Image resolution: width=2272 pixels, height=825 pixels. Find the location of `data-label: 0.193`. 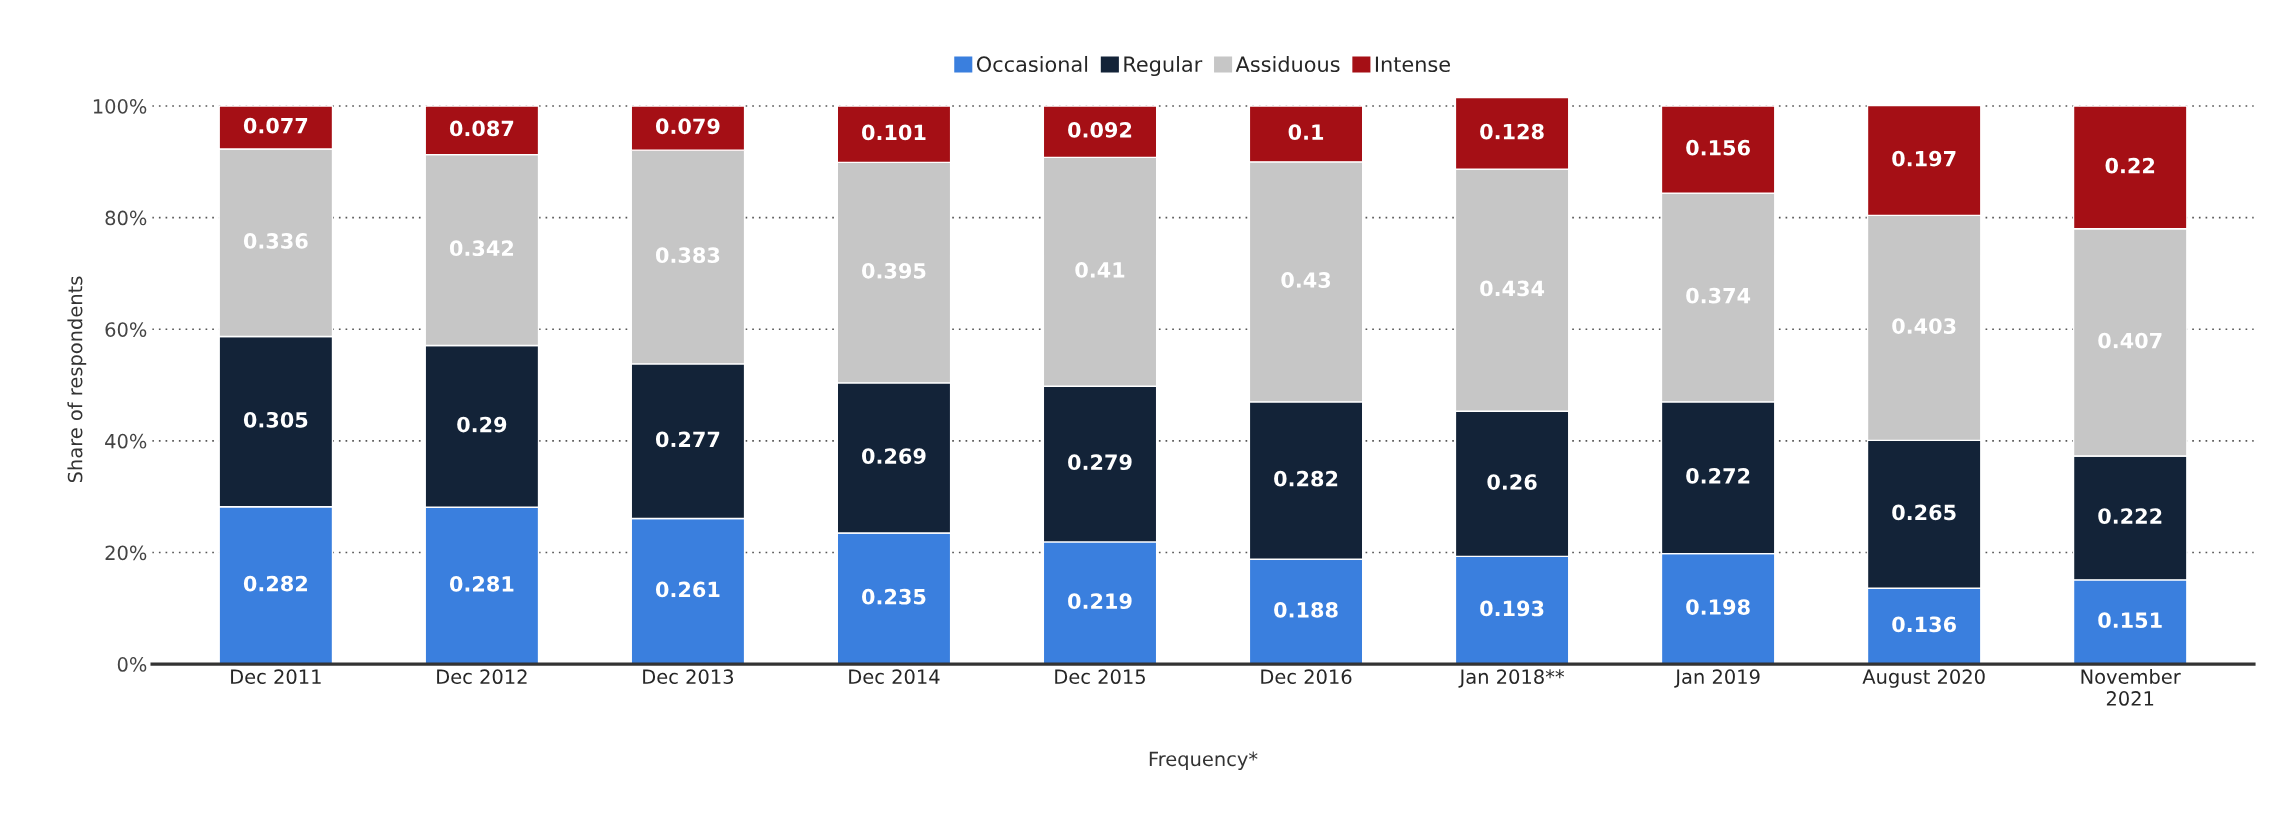

data-label: 0.193 is located at coordinates (1512, 608).